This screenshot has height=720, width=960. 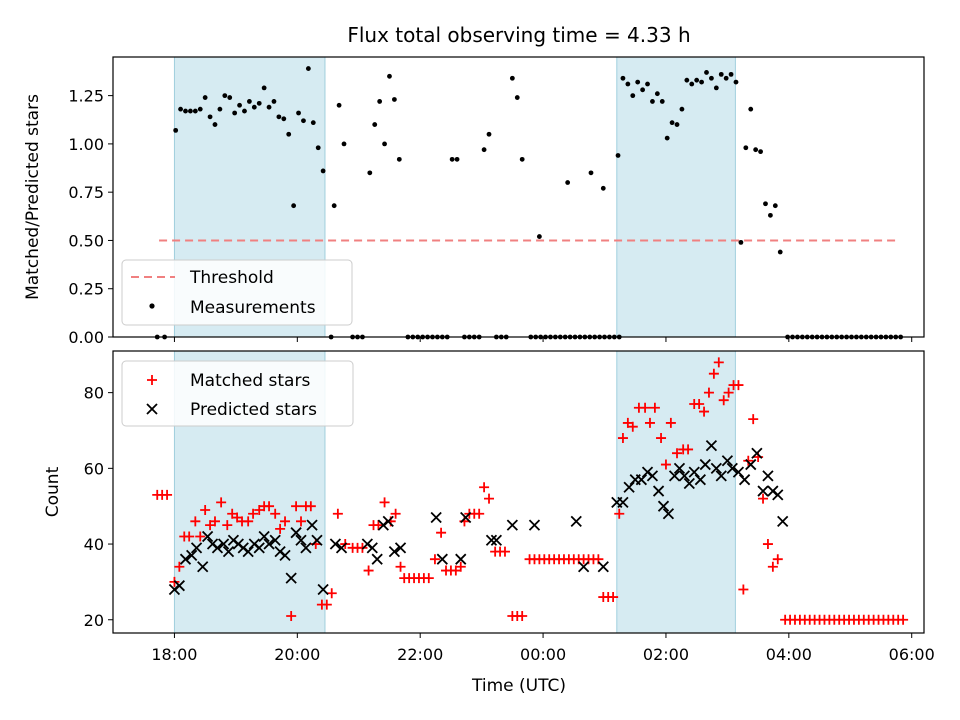 I want to click on x-tick-label: 04:00, so click(x=789, y=654).